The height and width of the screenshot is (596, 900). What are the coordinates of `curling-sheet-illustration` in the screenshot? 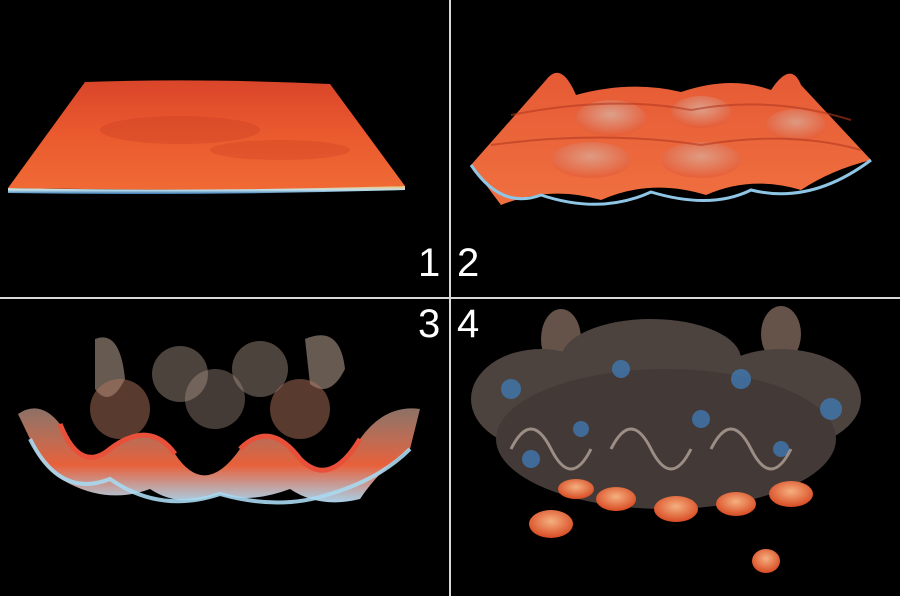 It's located at (219, 420).